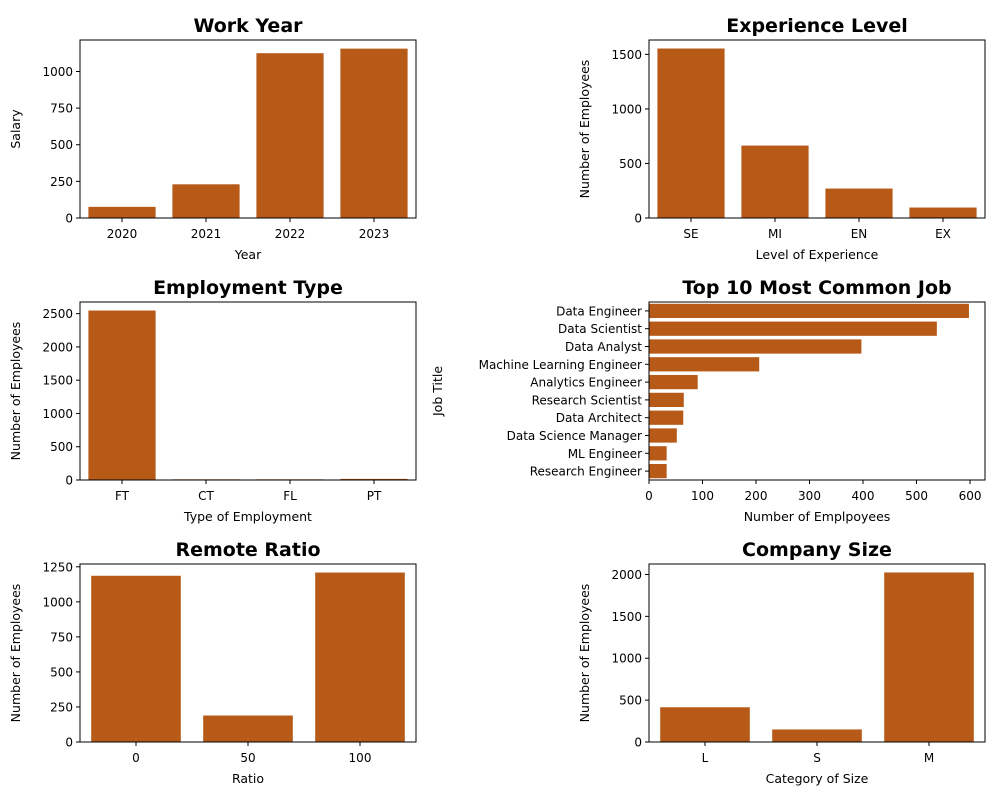  Describe the element at coordinates (599, 311) in the screenshot. I see `y-tick-label: Data Engineer` at that location.